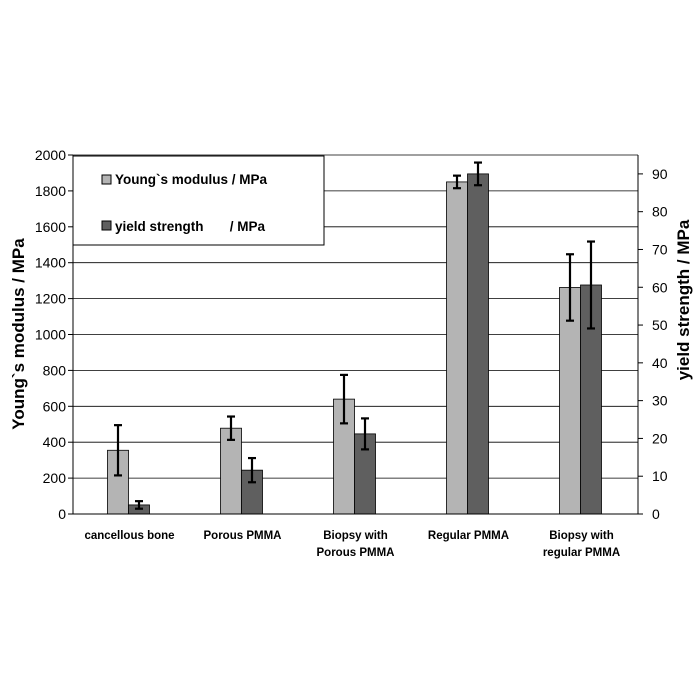  What do you see at coordinates (683, 299) in the screenshot?
I see `right-axis-title: yield strength / MPa` at bounding box center [683, 299].